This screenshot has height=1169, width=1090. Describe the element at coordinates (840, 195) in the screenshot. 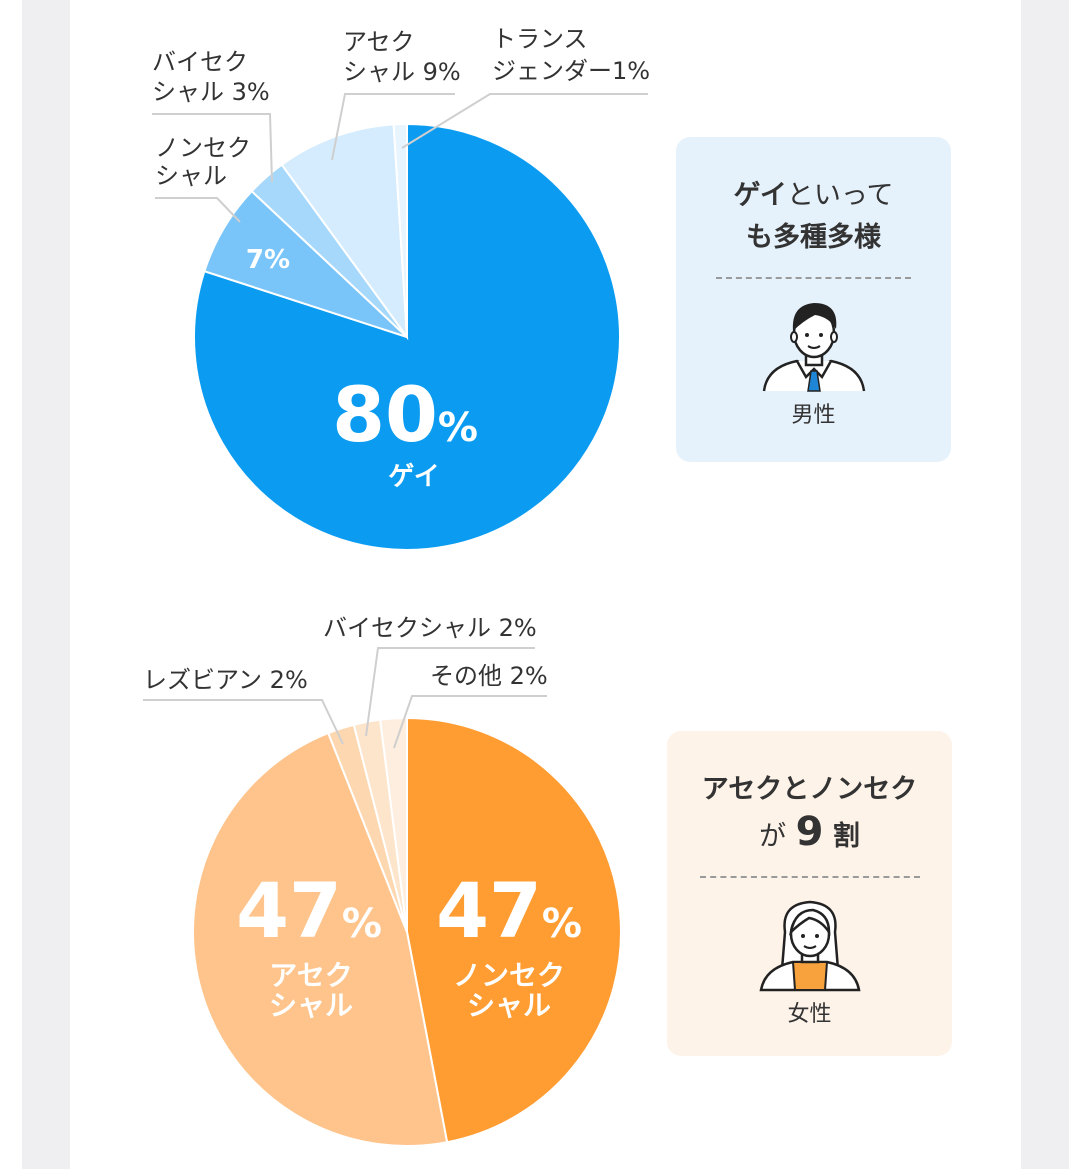

I see `male-card-title-rest: といって` at that location.